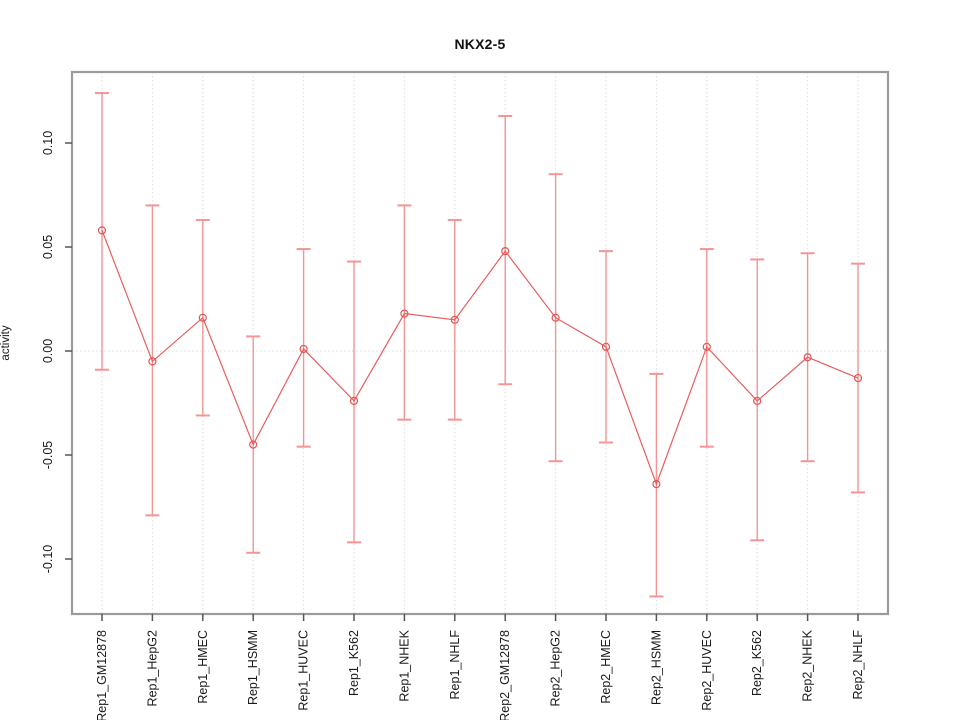 This screenshot has height=720, width=960. I want to click on y-tick-label: -0.10, so click(48, 559).